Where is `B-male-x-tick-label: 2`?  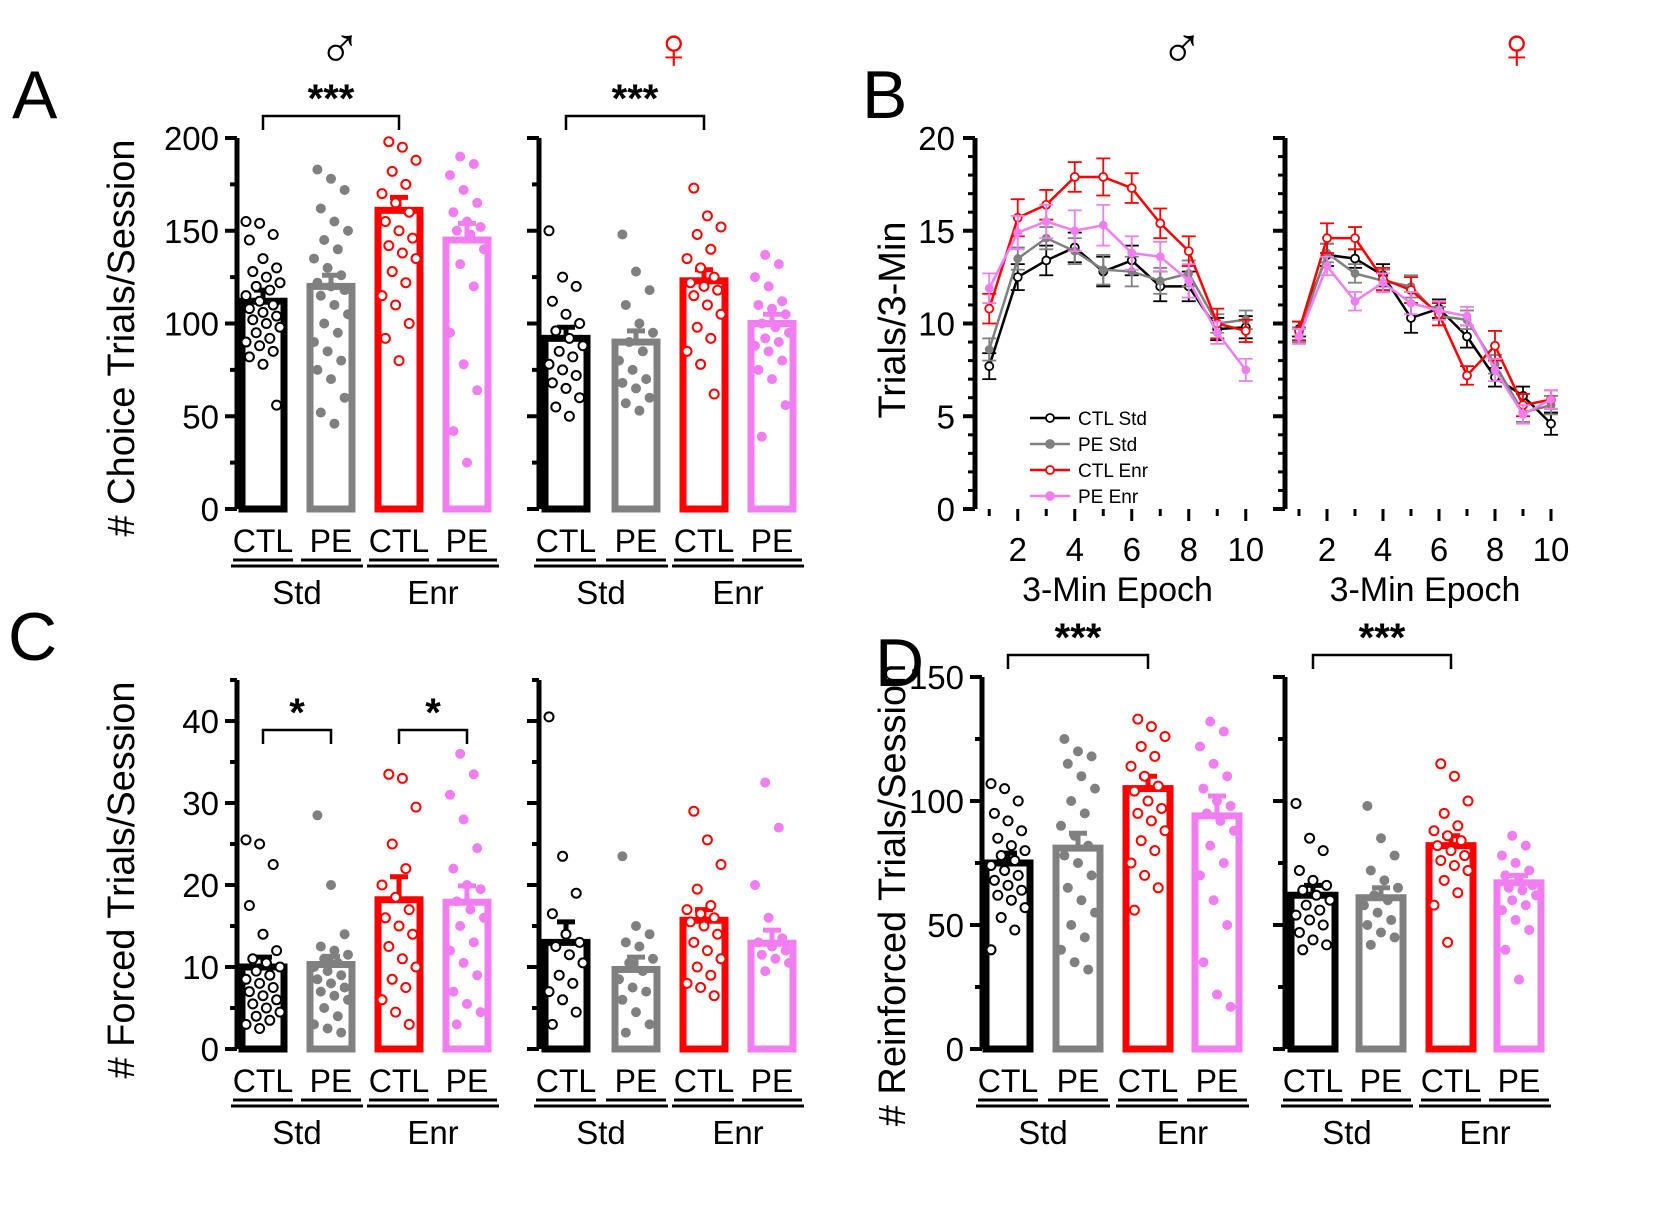 B-male-x-tick-label: 2 is located at coordinates (1018, 549).